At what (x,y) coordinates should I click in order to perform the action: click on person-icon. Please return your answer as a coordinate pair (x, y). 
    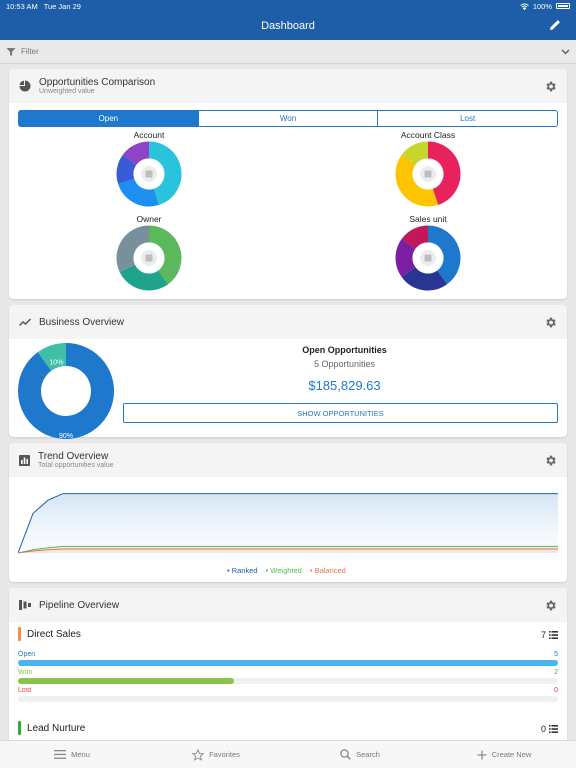
    Looking at the image, I should click on (149, 258).